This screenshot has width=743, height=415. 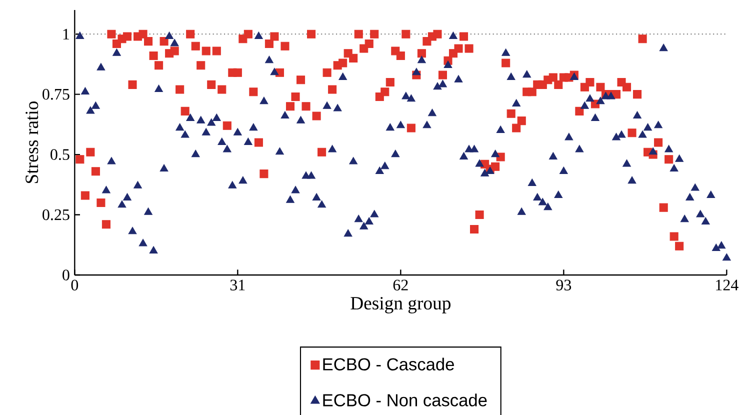 I want to click on y-tick-label: 1, so click(x=66, y=34).